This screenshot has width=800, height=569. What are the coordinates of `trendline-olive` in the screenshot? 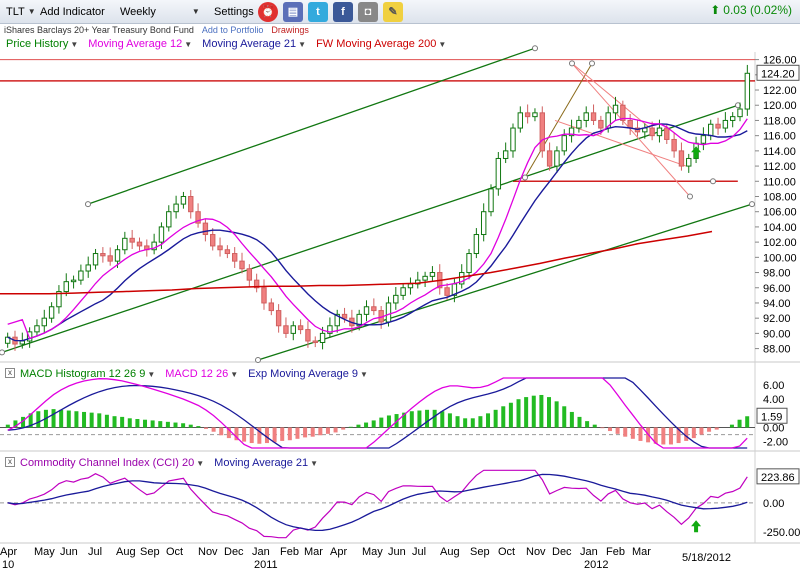 It's located at (558, 120).